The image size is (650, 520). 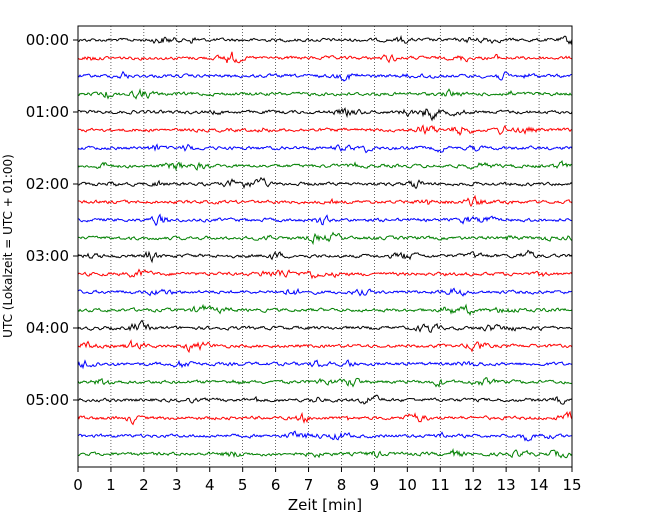 I want to click on x-tick-label: 1, so click(x=111, y=485).